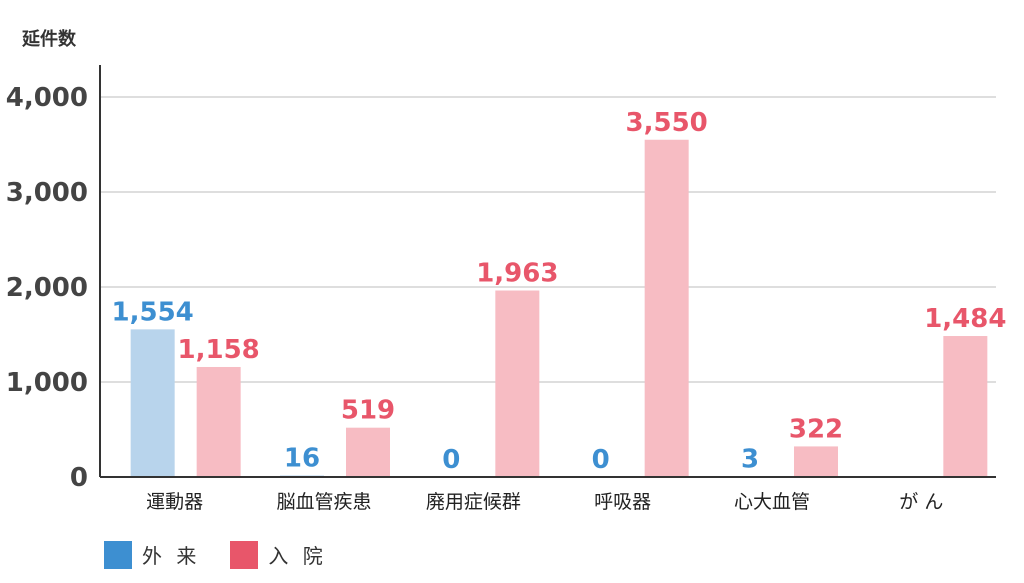 The image size is (1024, 583). Describe the element at coordinates (118, 554) in the screenshot. I see `legend-swatch-outpatient` at that location.